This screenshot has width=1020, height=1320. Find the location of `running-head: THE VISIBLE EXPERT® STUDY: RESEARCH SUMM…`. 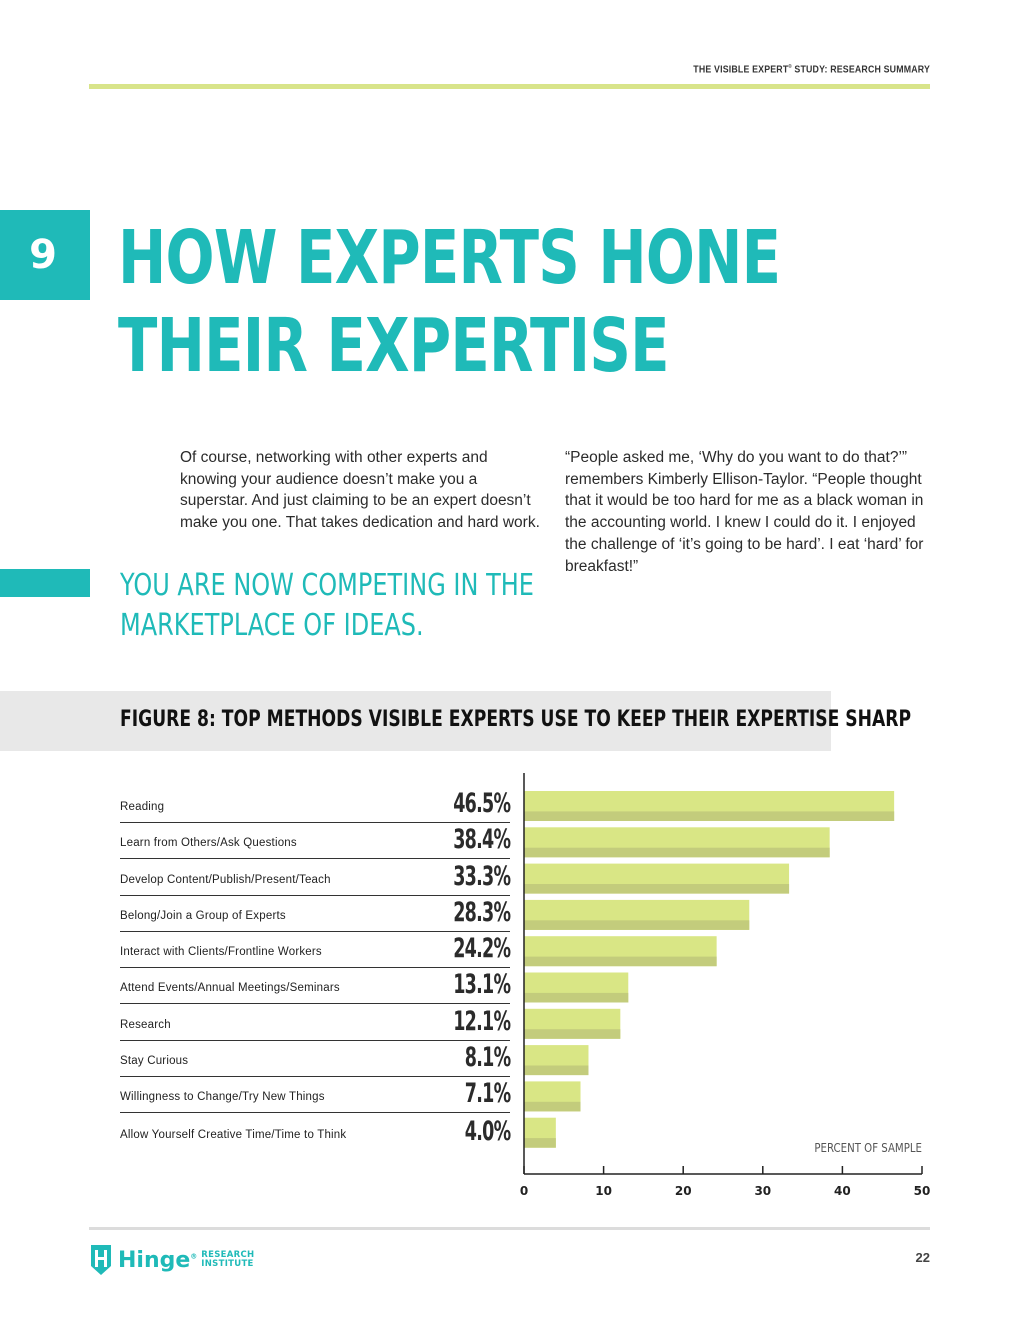

running-head: THE VISIBLE EXPERT® STUDY: RESEARCH SUMM… is located at coordinates (811, 69).